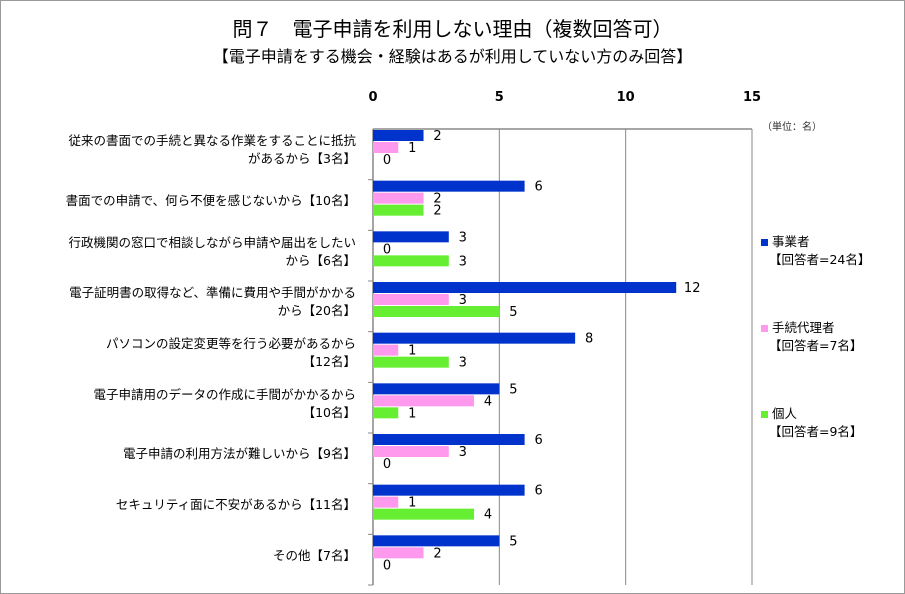 This screenshot has width=905, height=594. What do you see at coordinates (452, 29) in the screenshot?
I see `chart-title: 問７ 電子申請を利用しない理由（複数回答可）` at bounding box center [452, 29].